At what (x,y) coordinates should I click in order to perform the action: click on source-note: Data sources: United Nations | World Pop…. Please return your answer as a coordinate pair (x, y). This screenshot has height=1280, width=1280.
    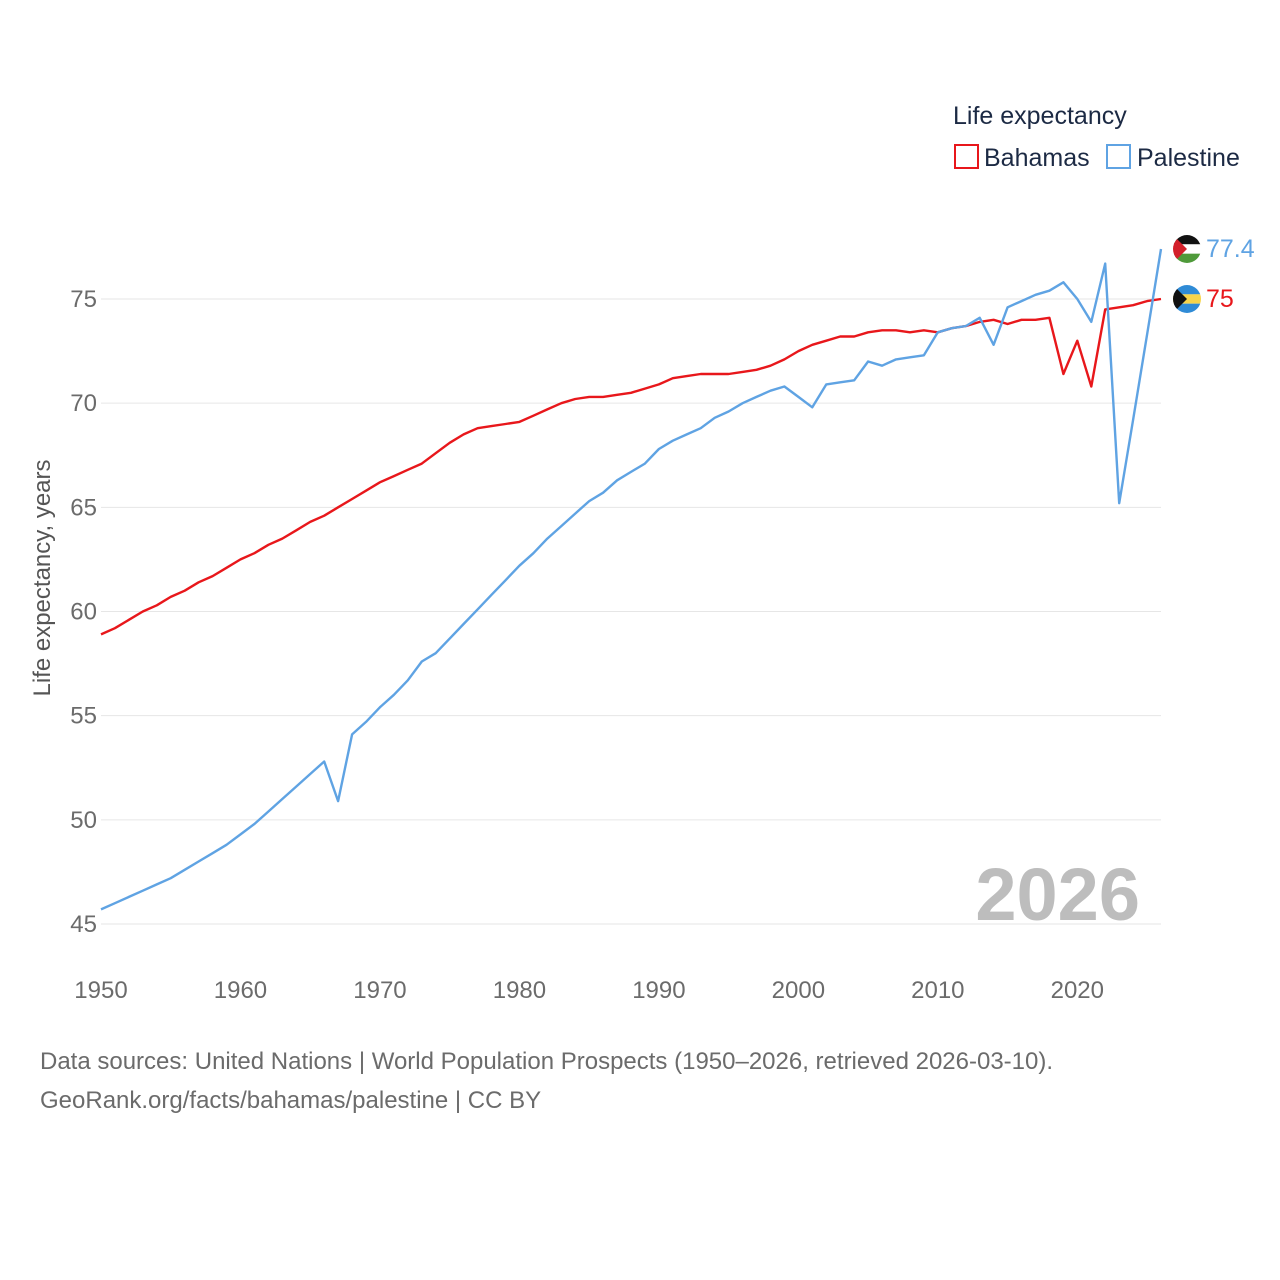
    Looking at the image, I should click on (546, 1081).